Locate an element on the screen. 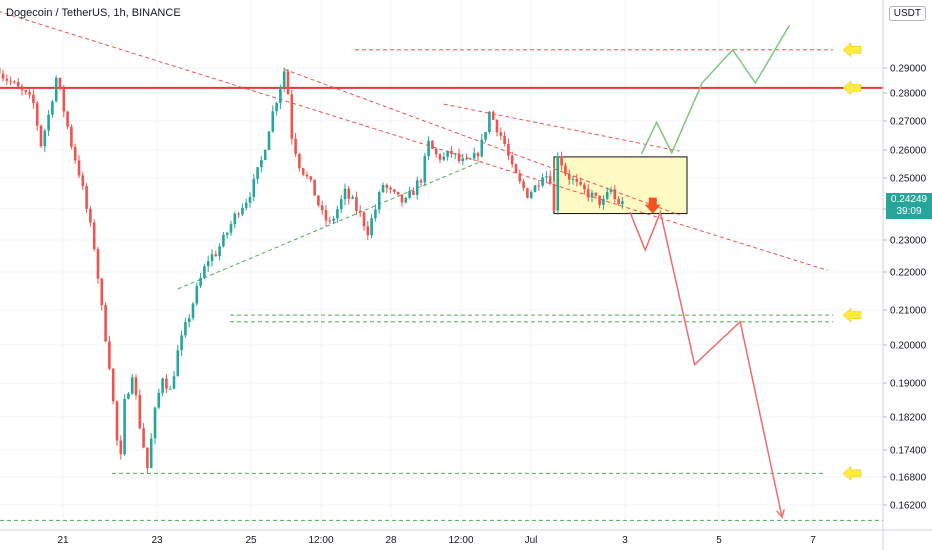 Image resolution: width=932 pixels, height=550 pixels. currency-button: USDT is located at coordinates (907, 13).